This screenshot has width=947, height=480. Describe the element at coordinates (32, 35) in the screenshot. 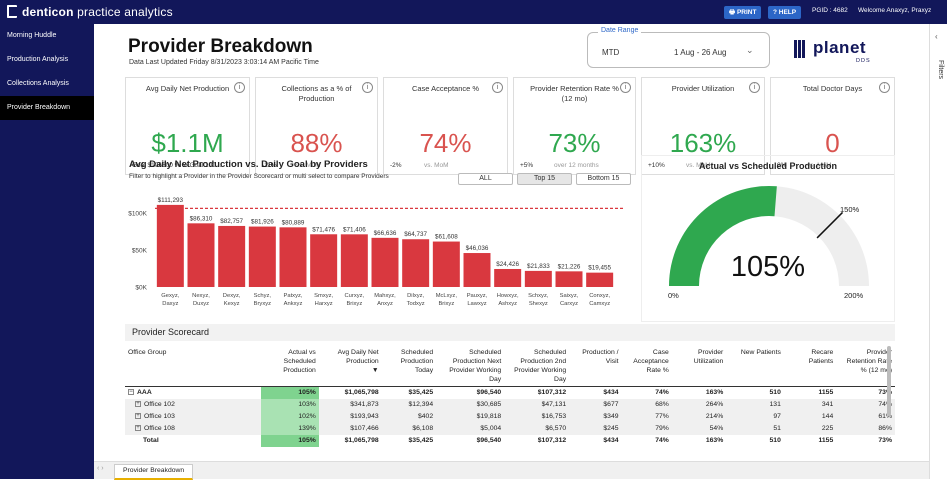

I see `sidebar-item-morning-huddle: Morning Huddle` at that location.